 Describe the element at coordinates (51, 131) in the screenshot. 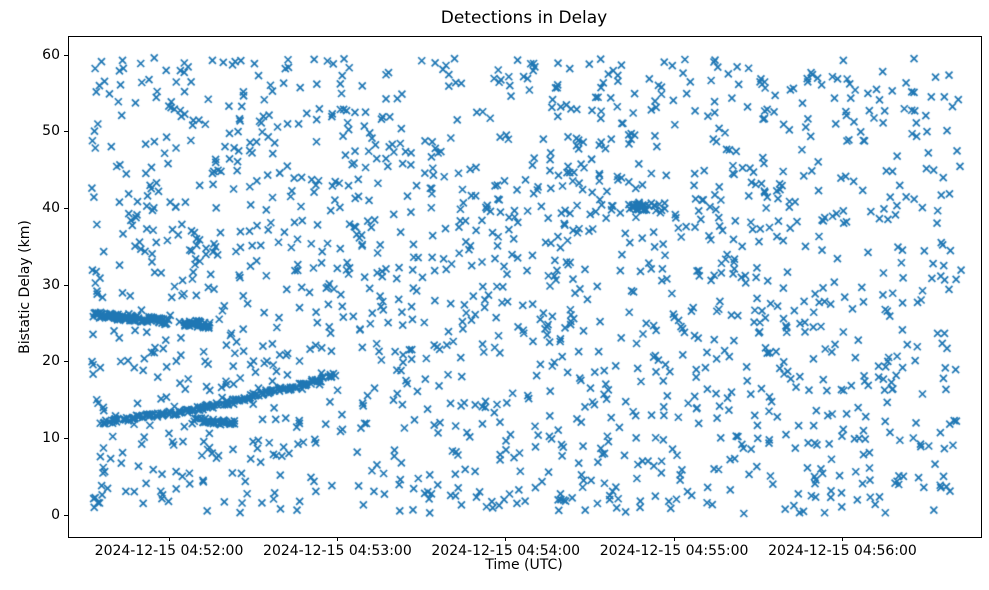

I see `y-tick-label: 50` at that location.